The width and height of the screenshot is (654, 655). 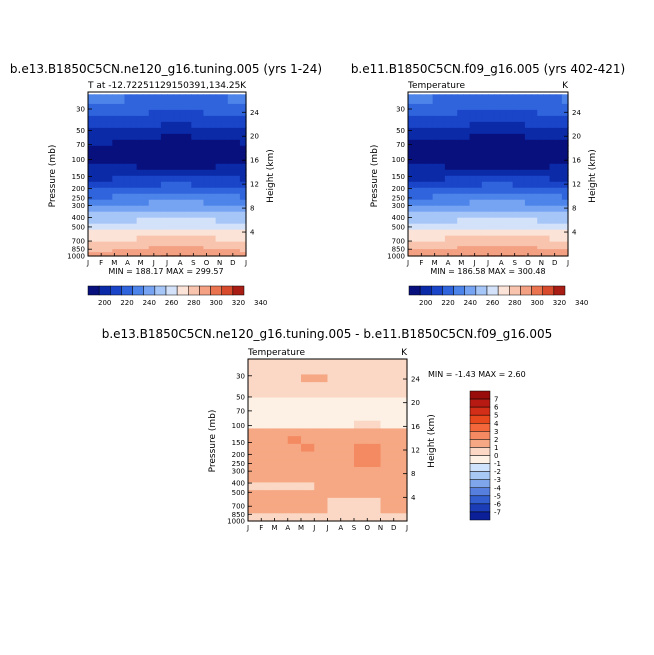 What do you see at coordinates (425, 303) in the screenshot?
I see `colorbar-label: 200` at bounding box center [425, 303].